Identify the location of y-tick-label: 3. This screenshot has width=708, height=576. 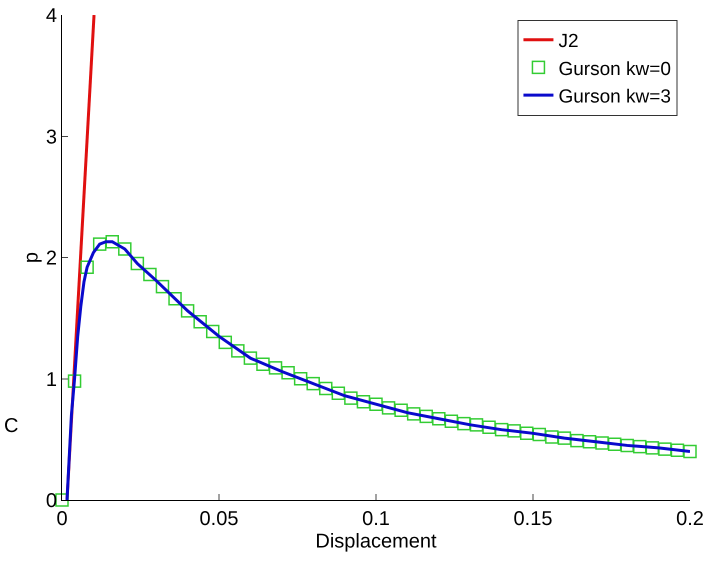
(51, 137).